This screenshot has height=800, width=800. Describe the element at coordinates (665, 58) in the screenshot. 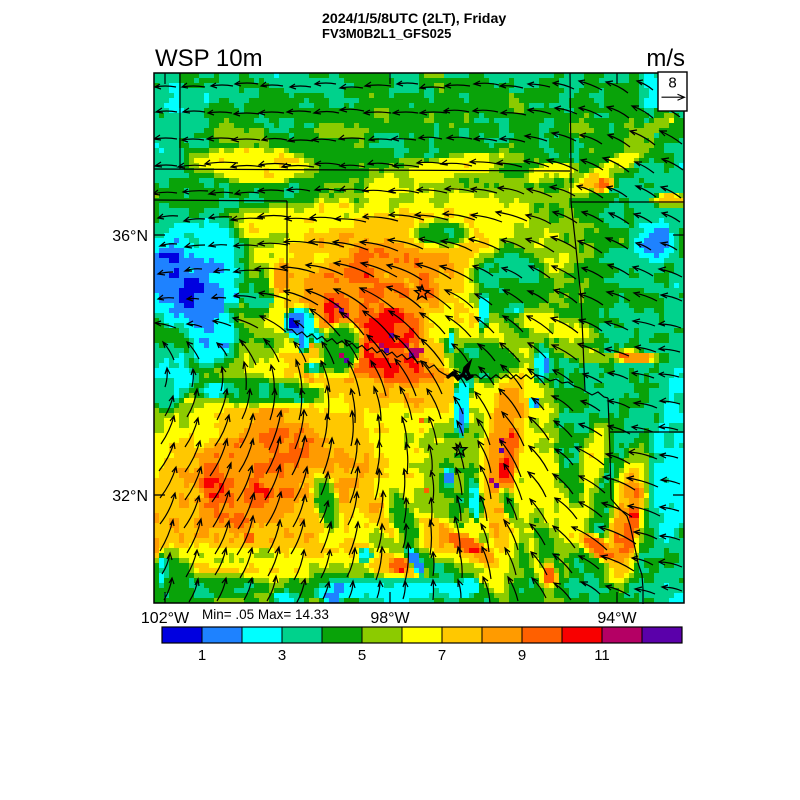

I see `svg-text: m/s` at that location.